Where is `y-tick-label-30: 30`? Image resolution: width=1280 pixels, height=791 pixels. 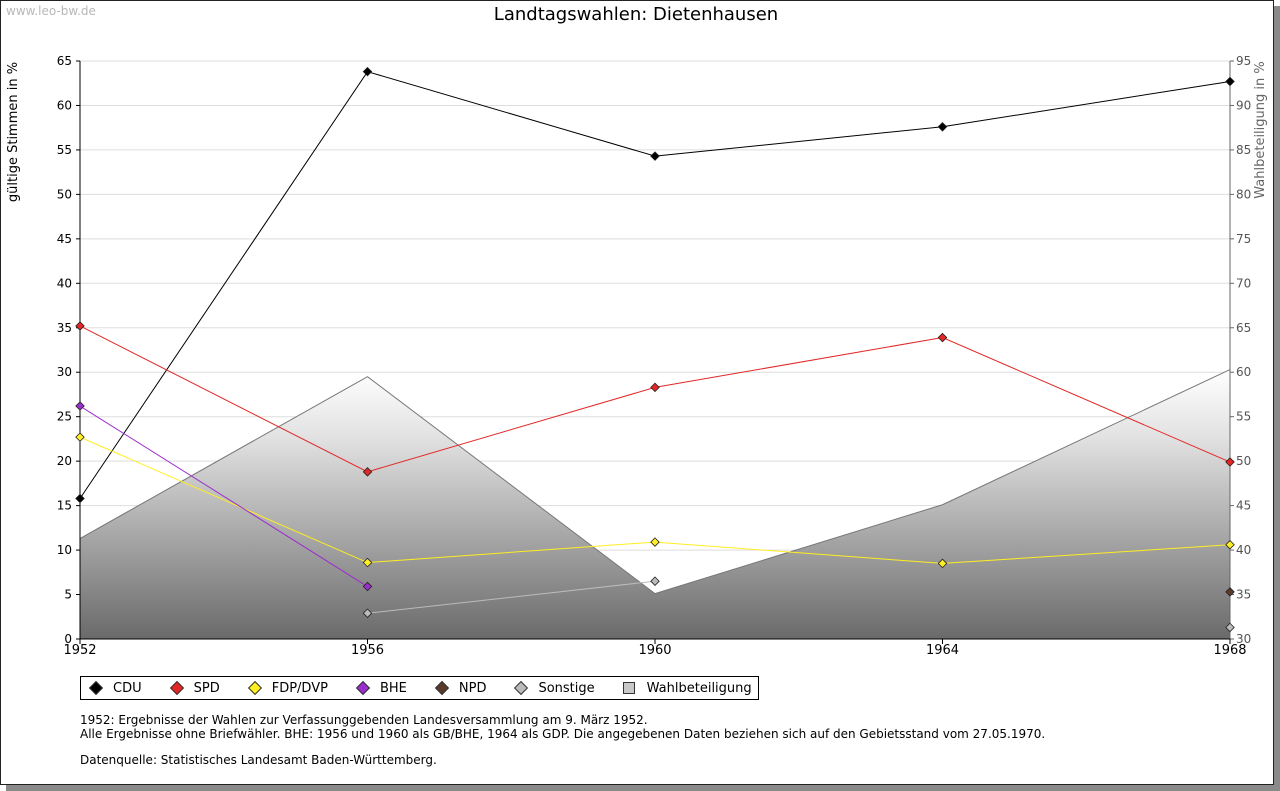 y-tick-label-30: 30 is located at coordinates (64, 372).